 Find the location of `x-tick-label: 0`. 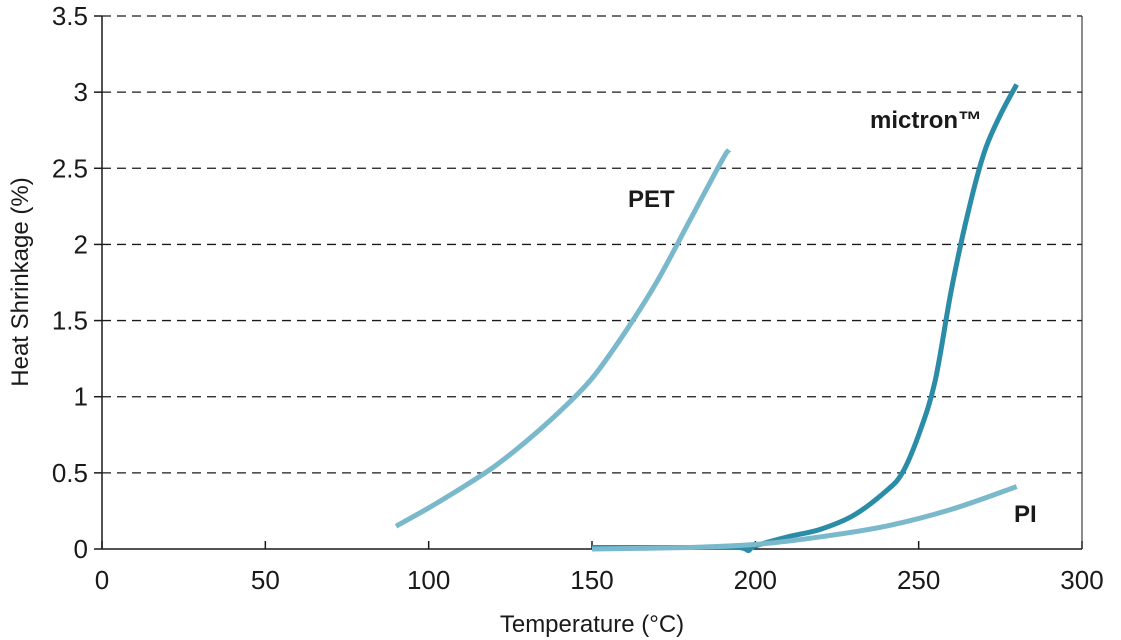

x-tick-label: 0 is located at coordinates (102, 580).